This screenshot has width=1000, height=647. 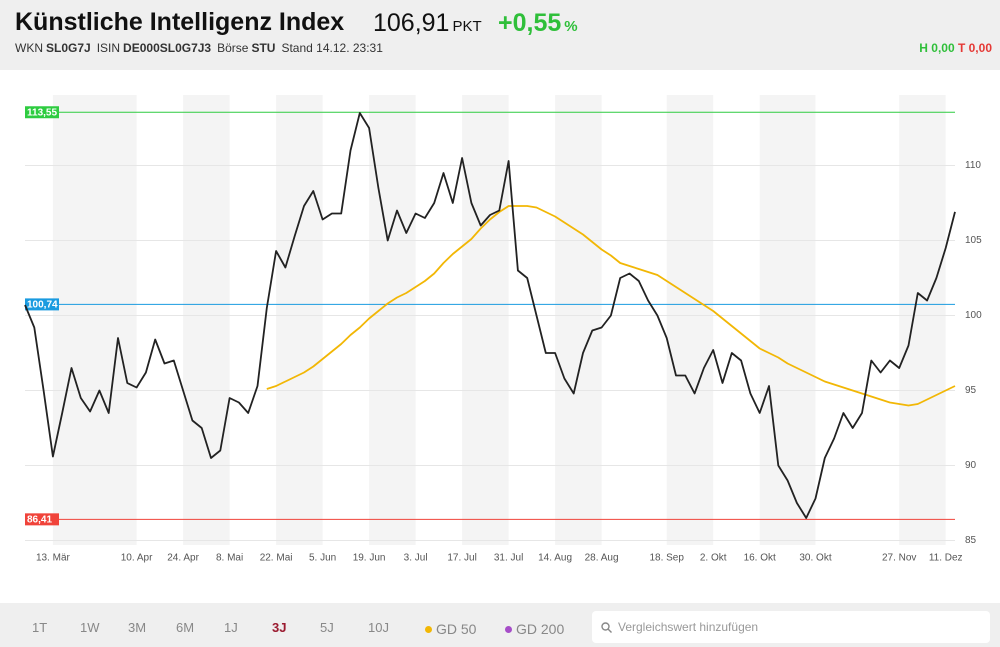 What do you see at coordinates (461, 558) in the screenshot?
I see `x-tick-label: 17. Jul` at bounding box center [461, 558].